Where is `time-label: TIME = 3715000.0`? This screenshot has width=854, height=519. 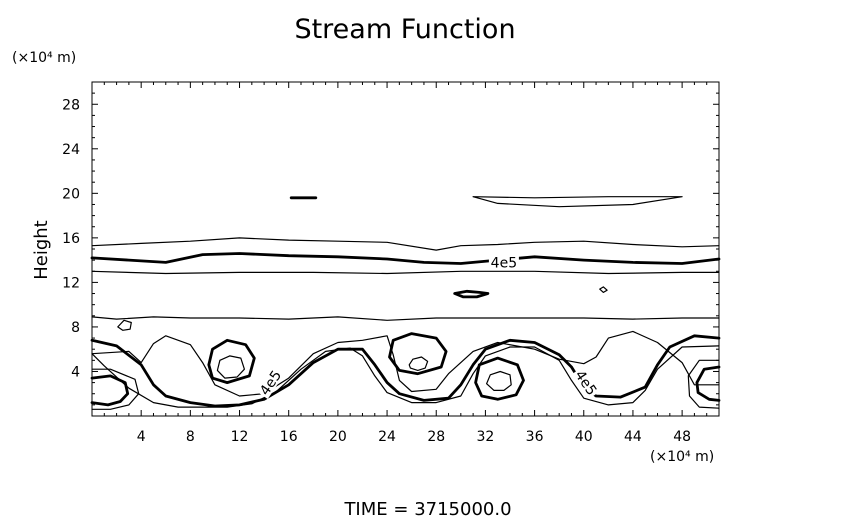
time-label: TIME = 3715000.0 is located at coordinates (427, 509).